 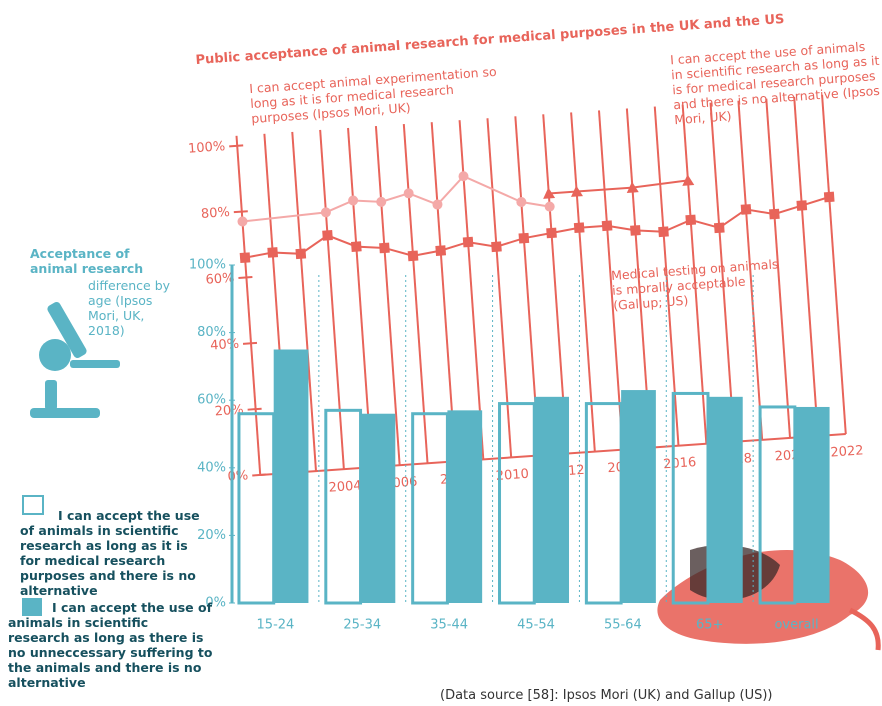 I want to click on x-tick-label: 2022, so click(x=847, y=451).